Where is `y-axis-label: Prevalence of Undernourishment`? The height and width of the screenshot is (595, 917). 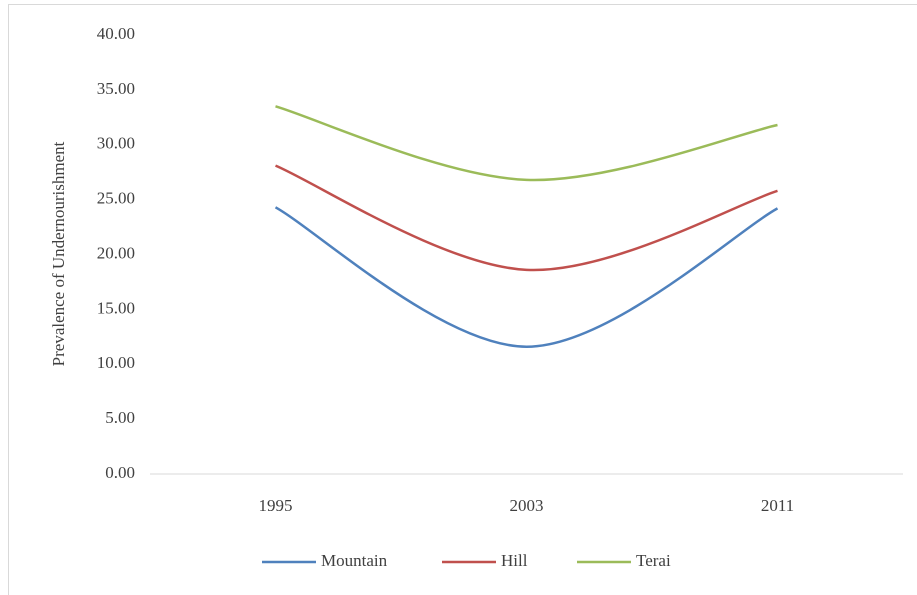 y-axis-label: Prevalence of Undernourishment is located at coordinates (58, 253).